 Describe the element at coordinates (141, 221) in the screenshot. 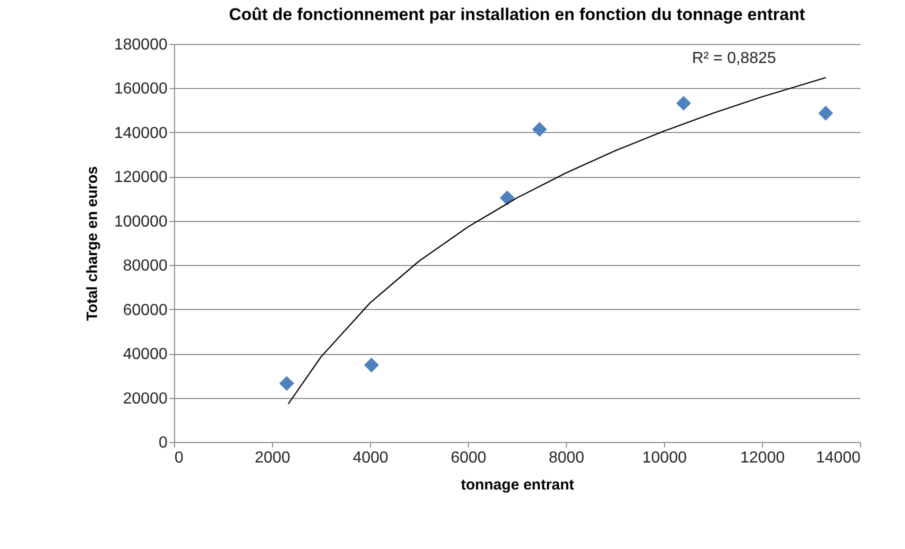

I see `y-tick-label: 100000` at that location.